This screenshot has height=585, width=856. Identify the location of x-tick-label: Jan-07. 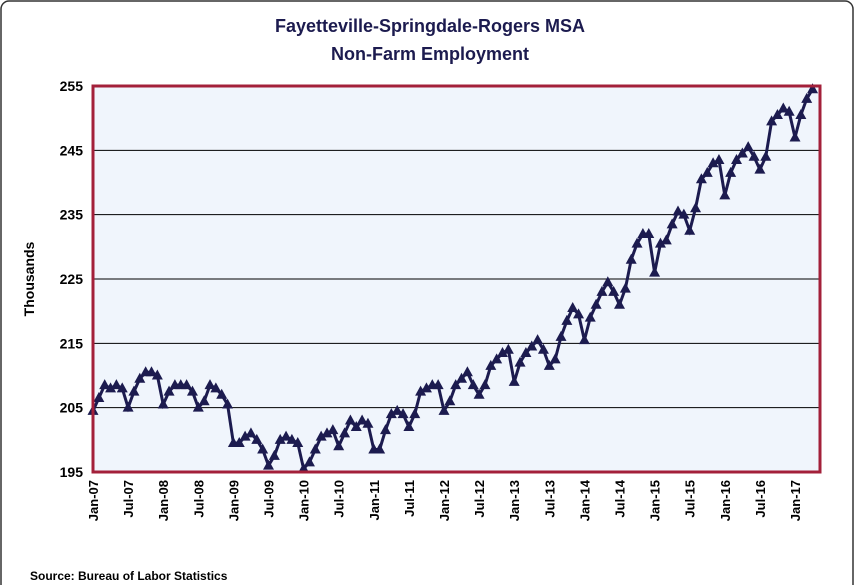
(93, 500).